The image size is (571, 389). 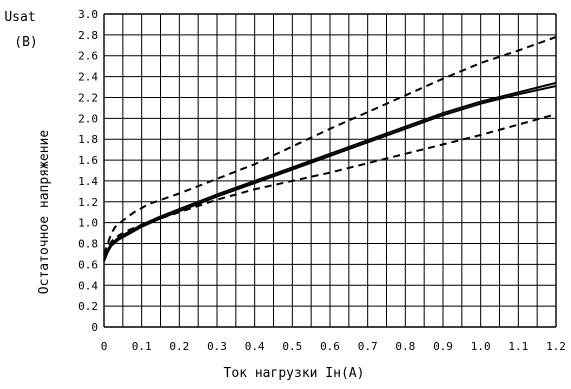 What do you see at coordinates (556, 346) in the screenshot?
I see `x-tick-label: 1.2` at bounding box center [556, 346].